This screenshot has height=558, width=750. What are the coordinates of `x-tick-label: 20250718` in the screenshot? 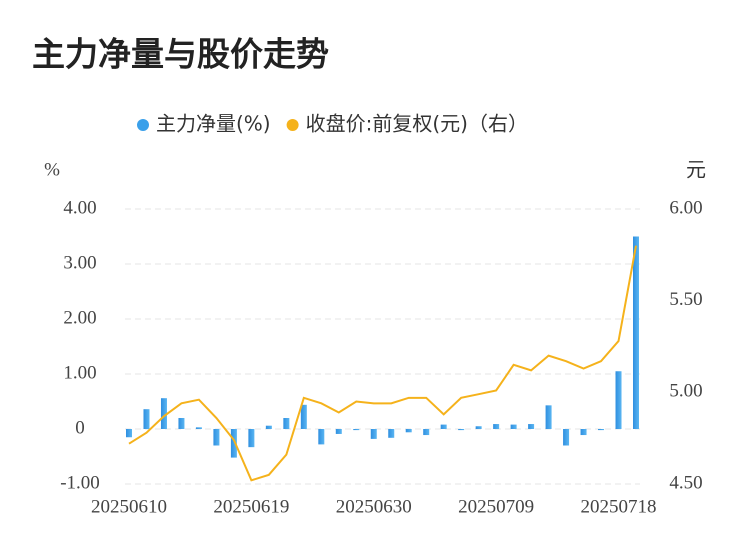 It's located at (619, 506).